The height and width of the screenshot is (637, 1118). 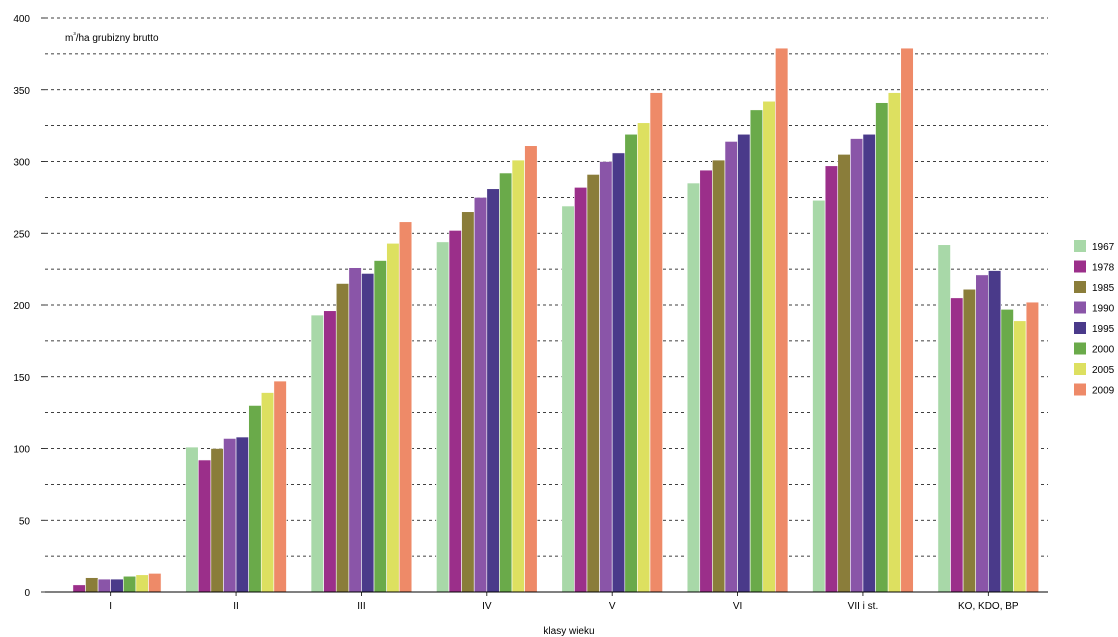 I want to click on x-tick-label: II, so click(x=236, y=606).